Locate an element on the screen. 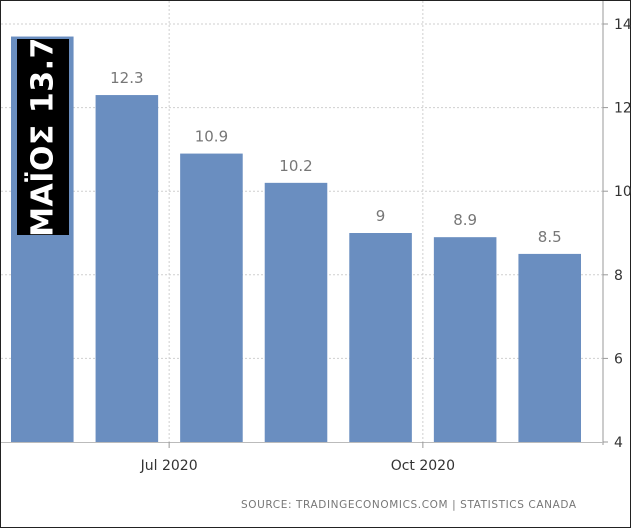 This screenshot has height=529, width=631. data-label: 10.9 is located at coordinates (211, 137).